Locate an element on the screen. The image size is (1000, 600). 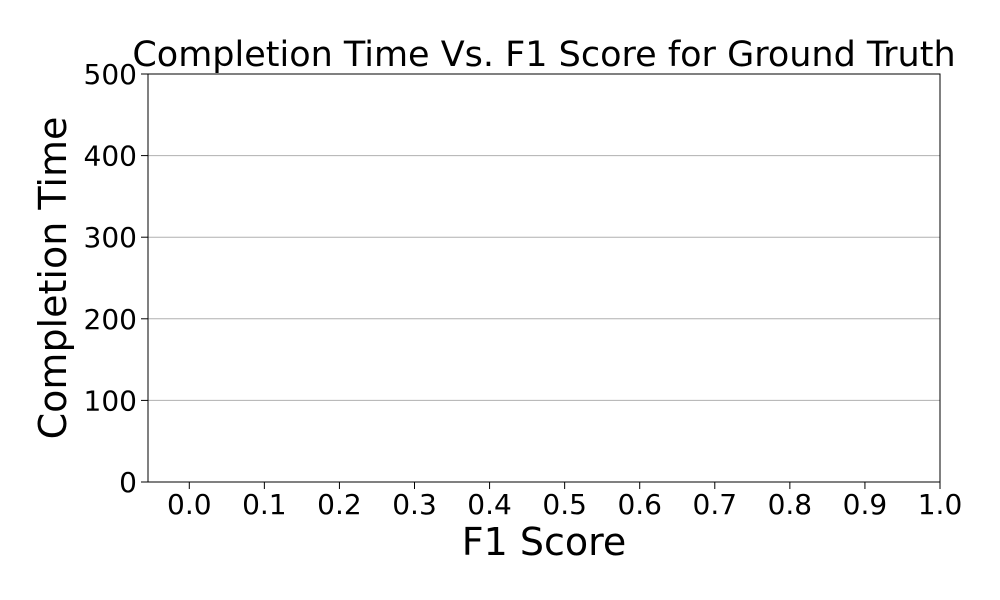
x-tick-label: 0.5 is located at coordinates (564, 504).